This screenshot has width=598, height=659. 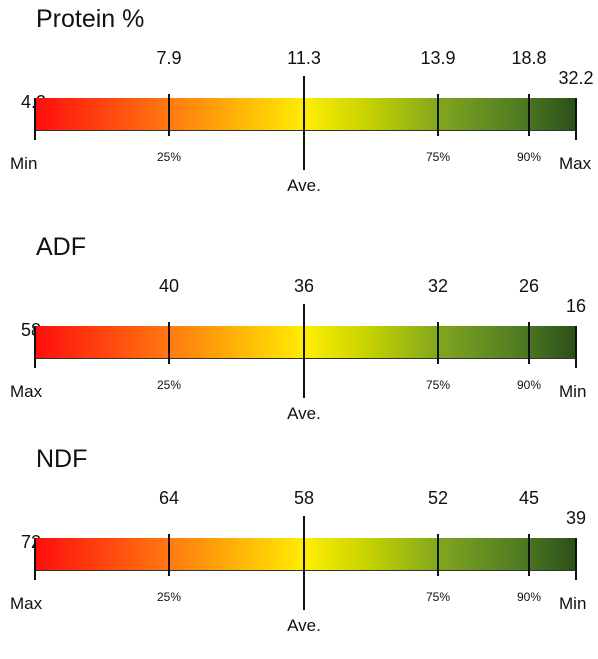 I want to click on value-label-25: 64, so click(x=169, y=498).